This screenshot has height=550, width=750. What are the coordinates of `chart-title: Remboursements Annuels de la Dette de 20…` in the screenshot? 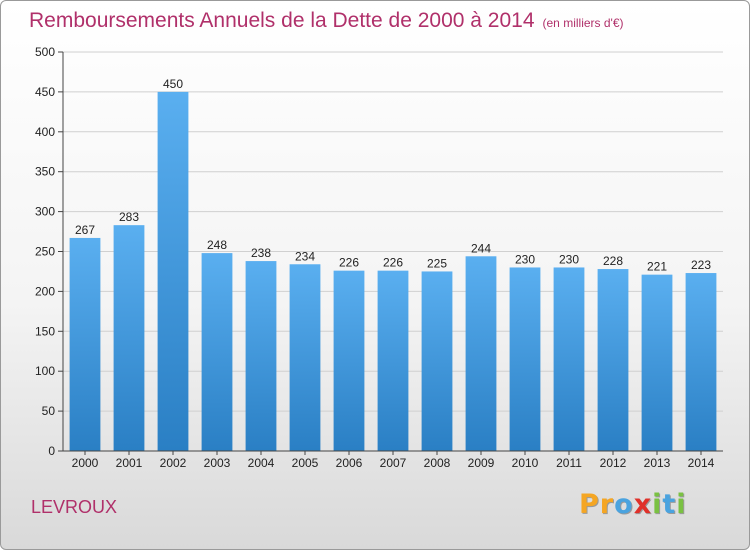 It's located at (326, 21).